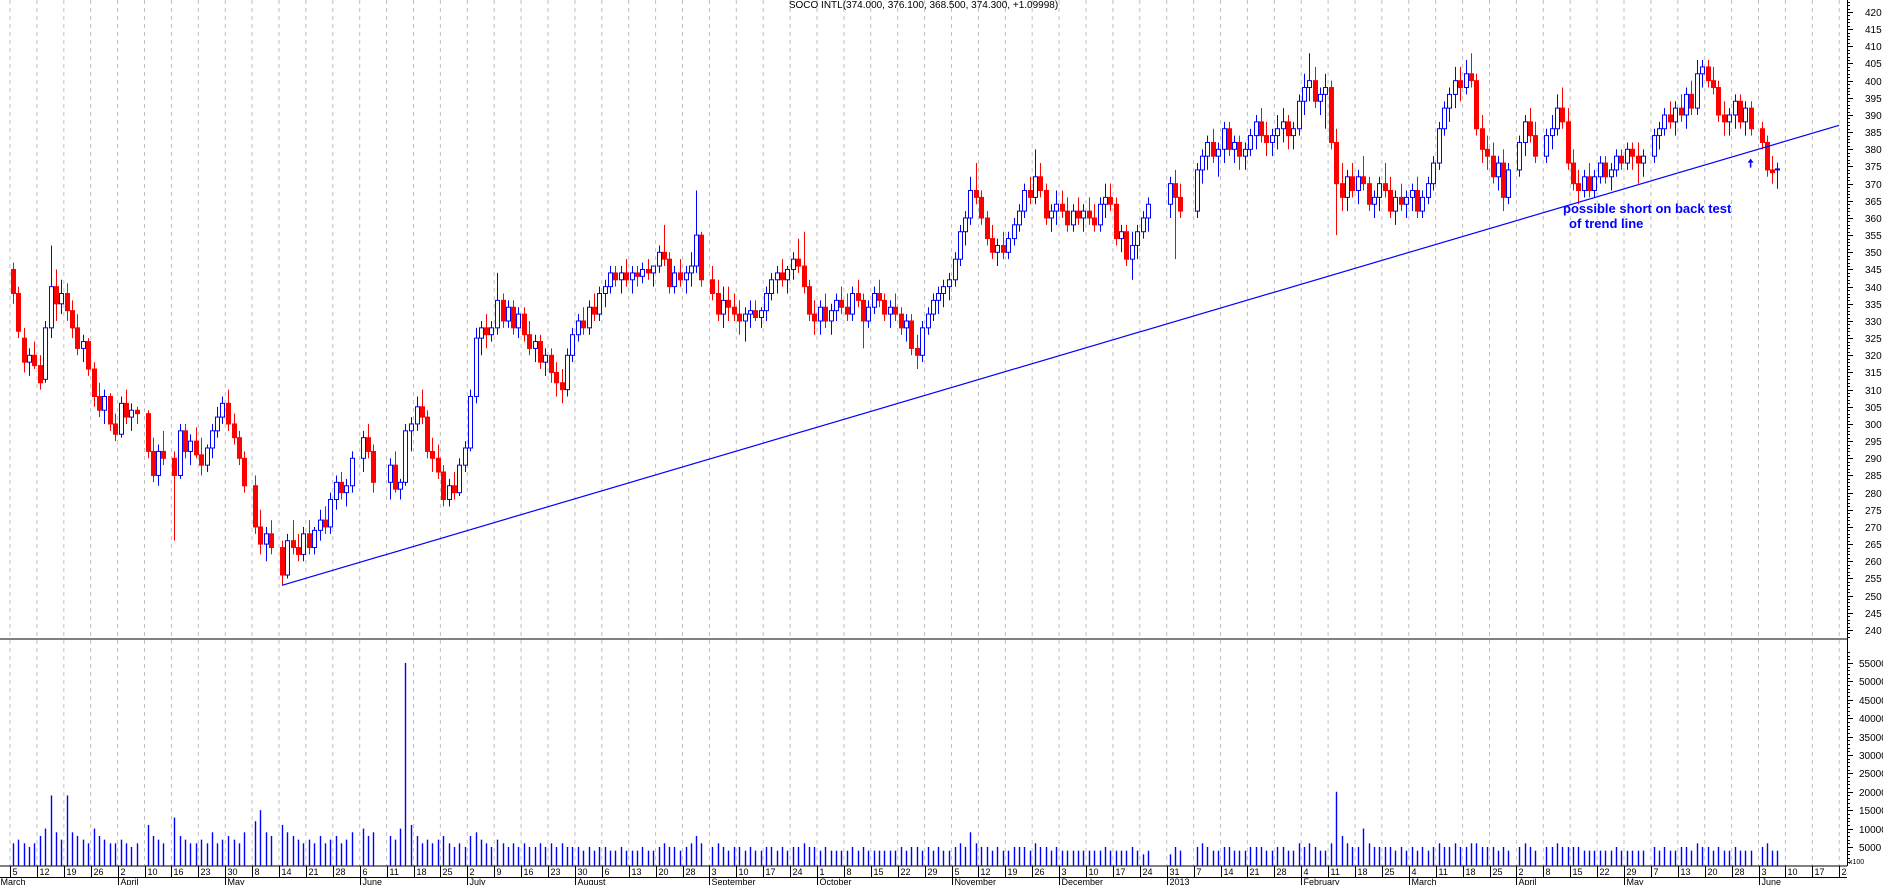 This screenshot has width=1883, height=885. I want to click on date-tick-label: 14, so click(287, 872).